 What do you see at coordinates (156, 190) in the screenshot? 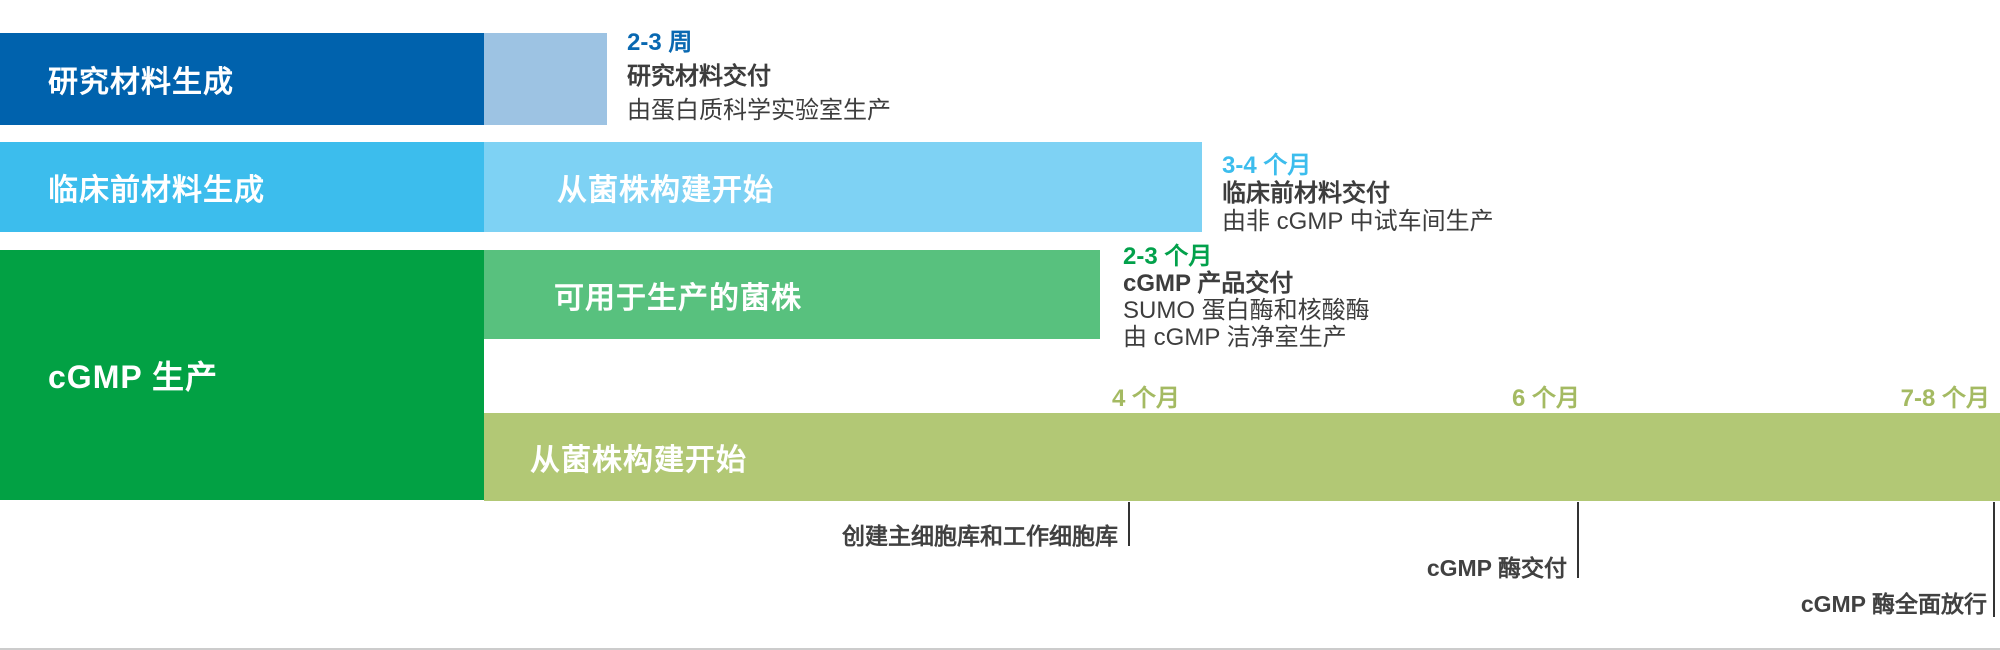
I see `bar-preclinical-material-label: 临床前材料生成` at bounding box center [156, 190].